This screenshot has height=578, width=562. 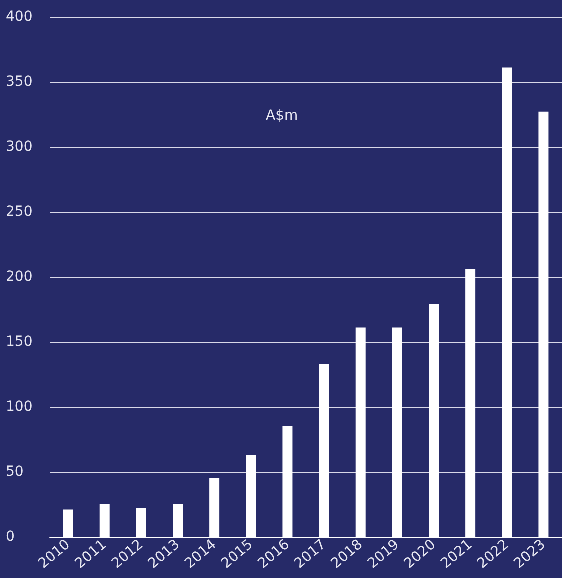 What do you see at coordinates (19, 147) in the screenshot?
I see `y-tick-label: 300` at bounding box center [19, 147].